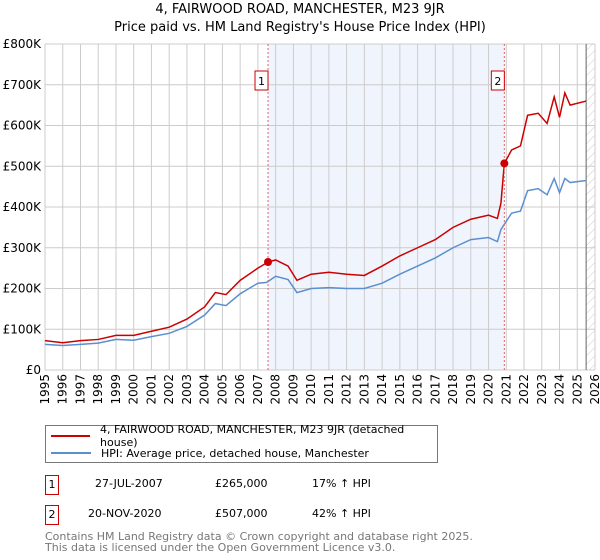 This screenshot has width=600, height=560. Describe the element at coordinates (80, 389) in the screenshot. I see `x-tick-label: 1997` at that location.